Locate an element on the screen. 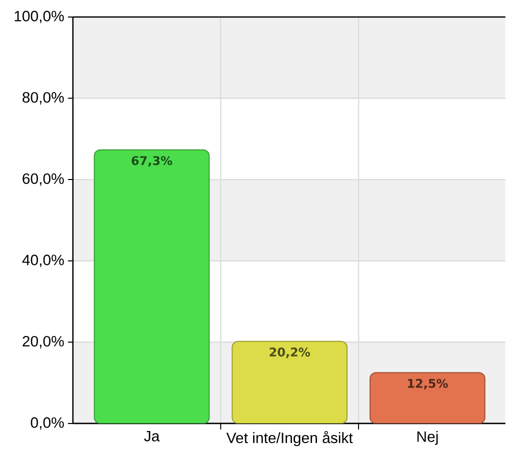  data-label: 20,2% is located at coordinates (290, 352).